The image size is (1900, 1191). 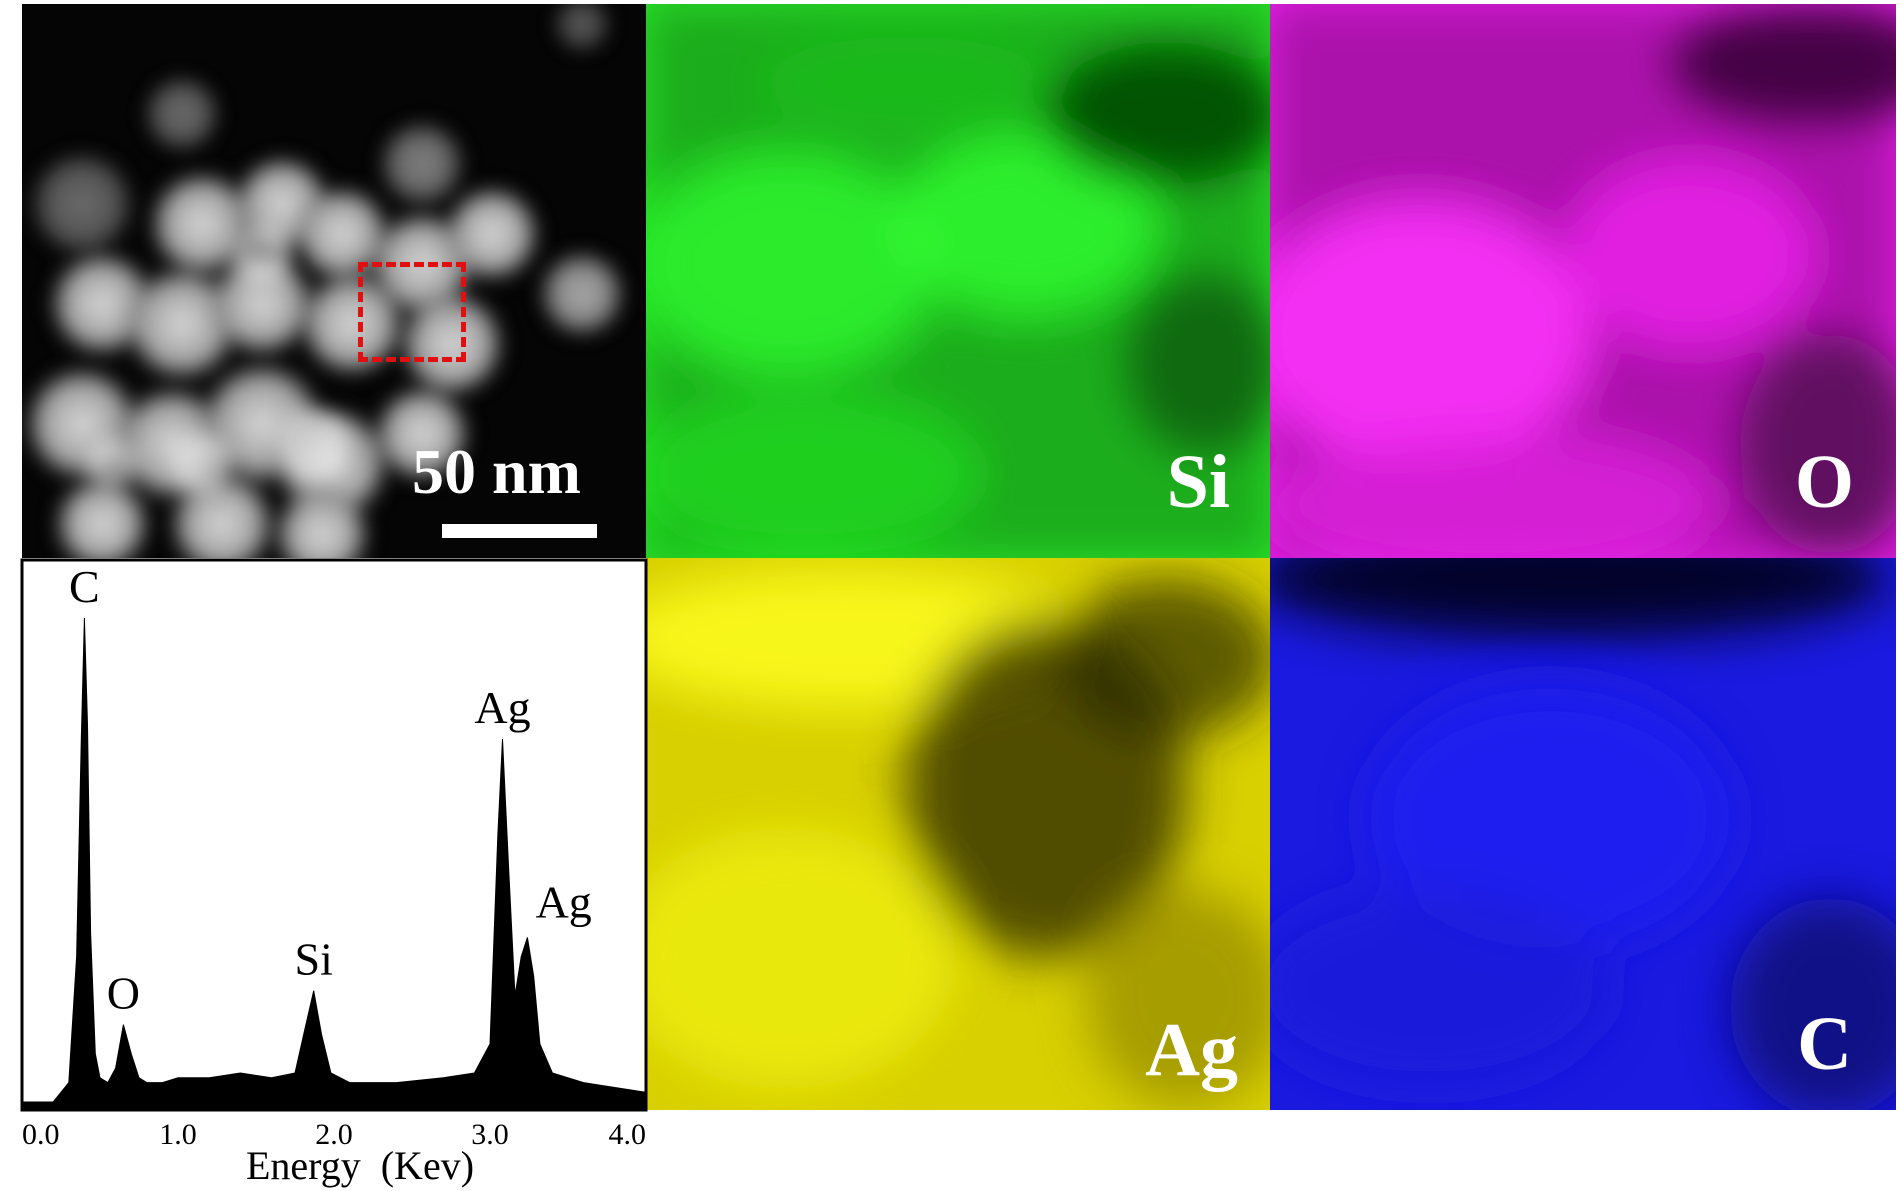 What do you see at coordinates (334, 1134) in the screenshot?
I see `x-tick-label: 2.0` at bounding box center [334, 1134].